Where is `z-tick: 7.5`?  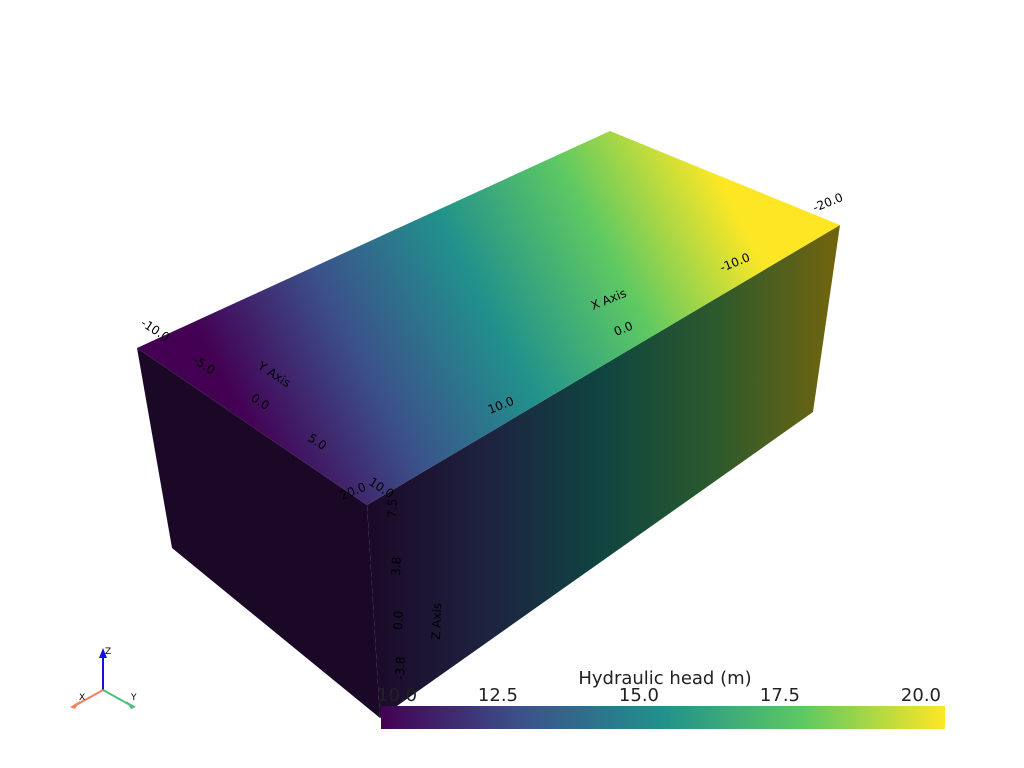 z-tick: 7.5 is located at coordinates (392, 509).